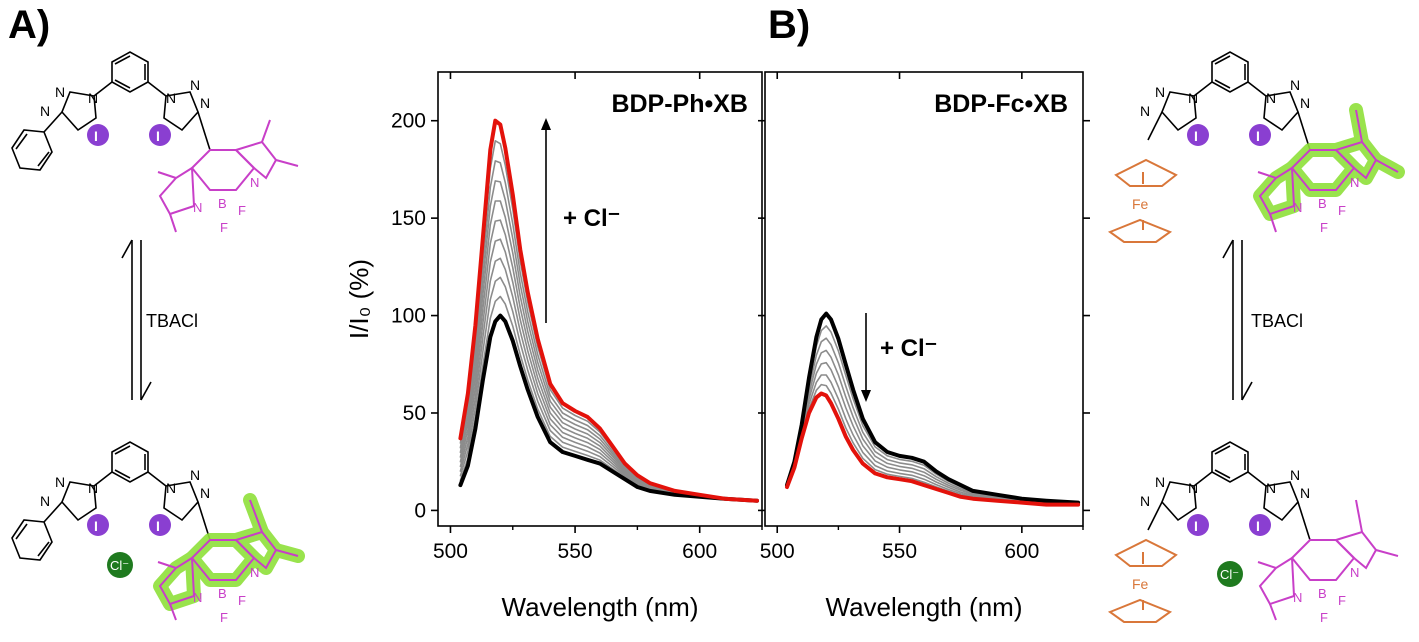 This screenshot has width=1419, height=642. I want to click on series-line-final, so click(933, 449).